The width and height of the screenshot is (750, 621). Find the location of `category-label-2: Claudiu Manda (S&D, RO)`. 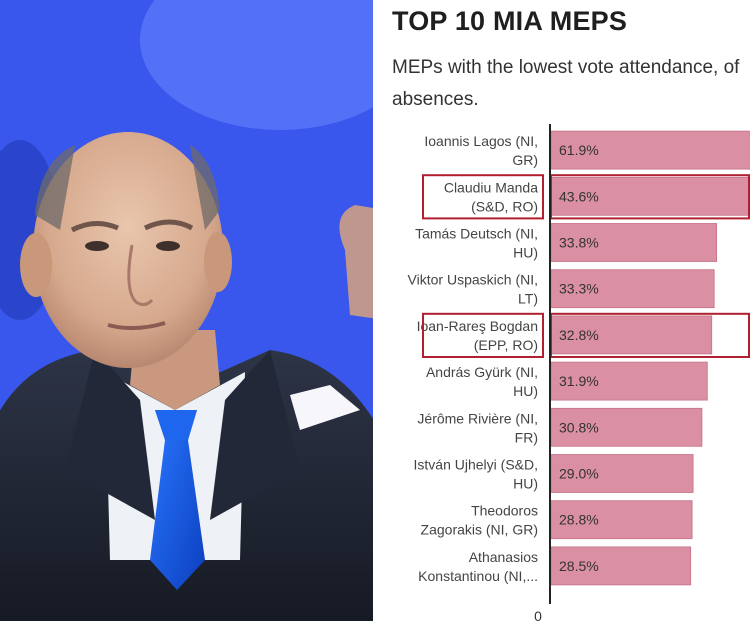

category-label-2: Claudiu Manda (S&D, RO) is located at coordinates (491, 196).